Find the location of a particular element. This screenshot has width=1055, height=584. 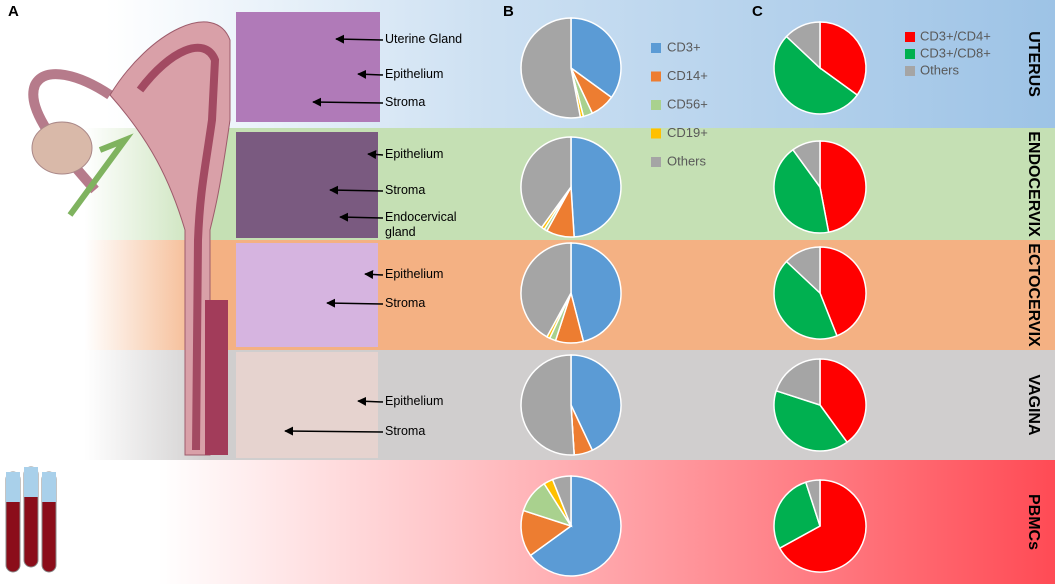

legend-label: CD14+ is located at coordinates (687, 75).